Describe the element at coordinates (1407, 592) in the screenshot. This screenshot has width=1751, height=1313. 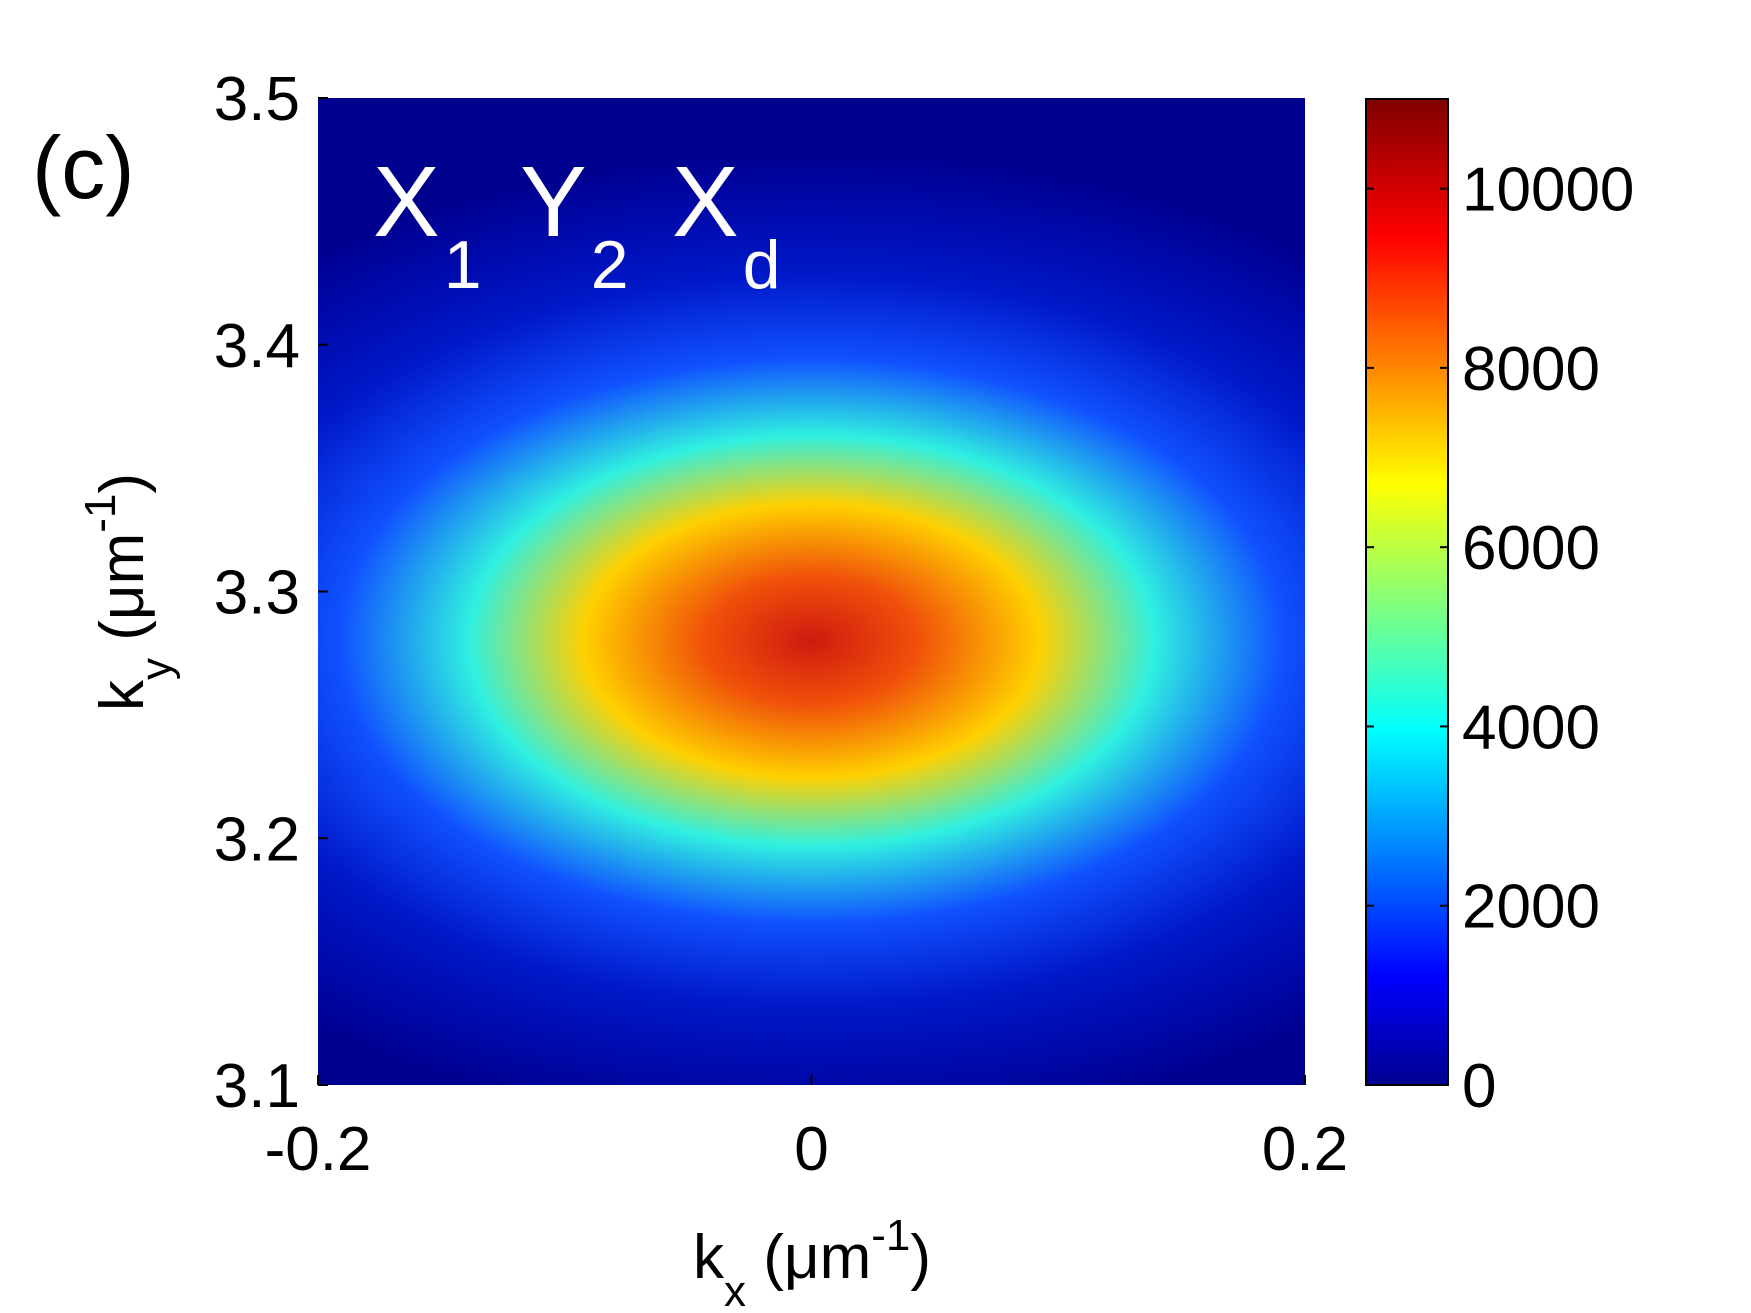
I see `colorbar` at that location.